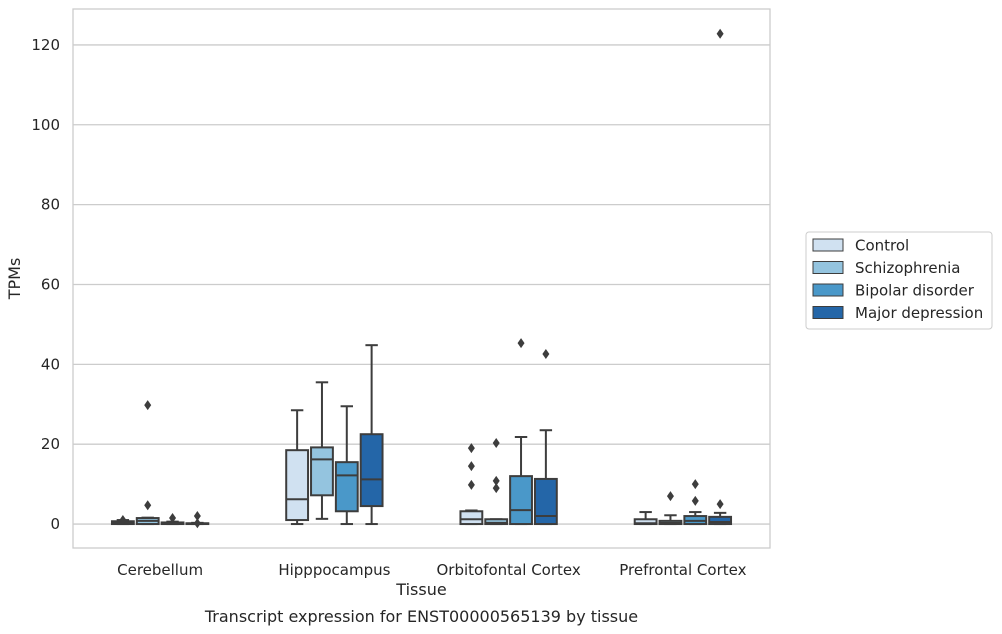 The height and width of the screenshot is (634, 1002). I want to click on y-axis-ticks: 0 20 40 60 80 100 120, so click(45, 284).